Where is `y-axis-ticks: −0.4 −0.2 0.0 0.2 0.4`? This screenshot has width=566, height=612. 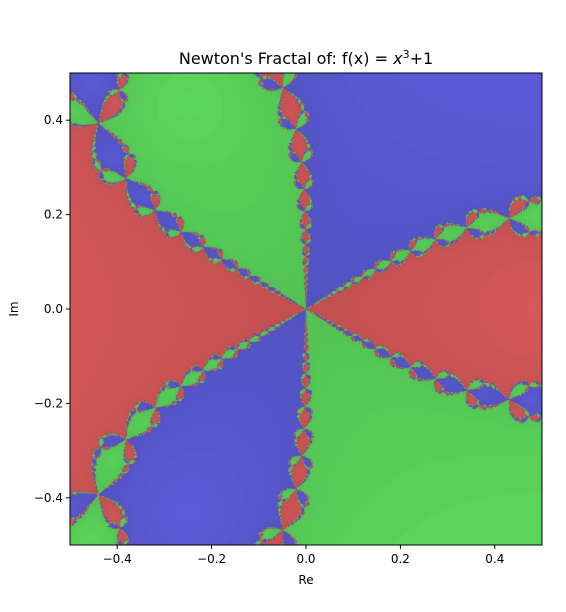
y-axis-ticks: −0.4 −0.2 0.0 0.2 0.4 is located at coordinates (52, 309).